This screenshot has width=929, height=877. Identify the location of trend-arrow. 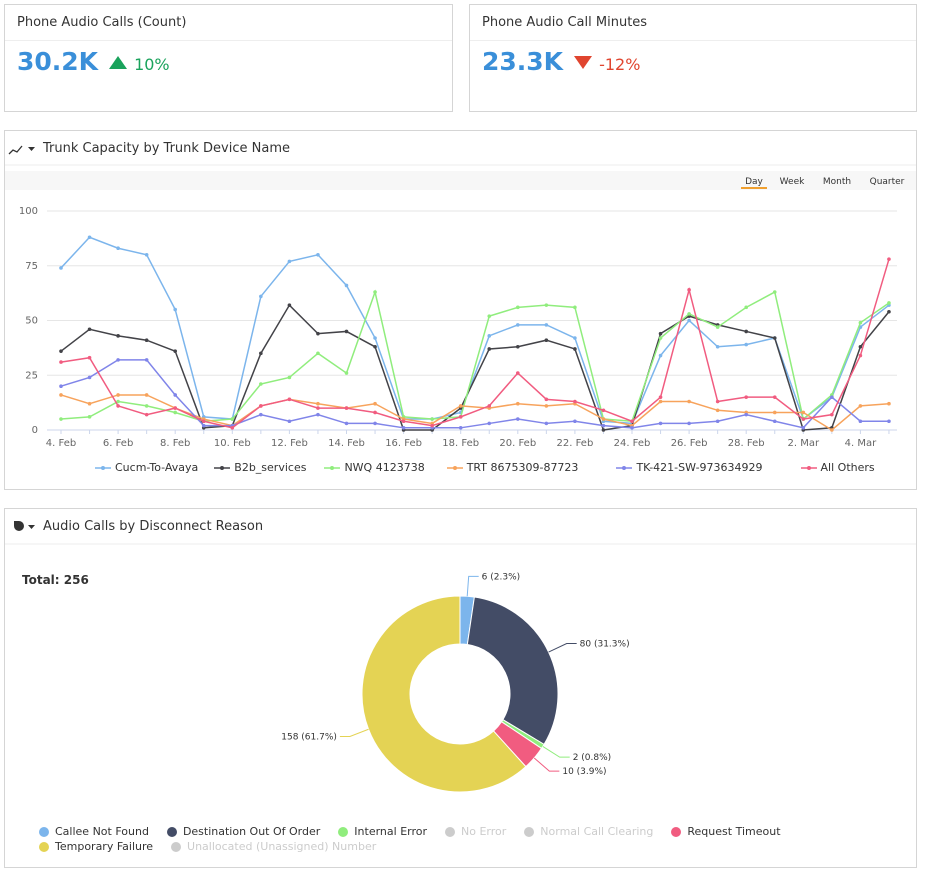
(583, 62).